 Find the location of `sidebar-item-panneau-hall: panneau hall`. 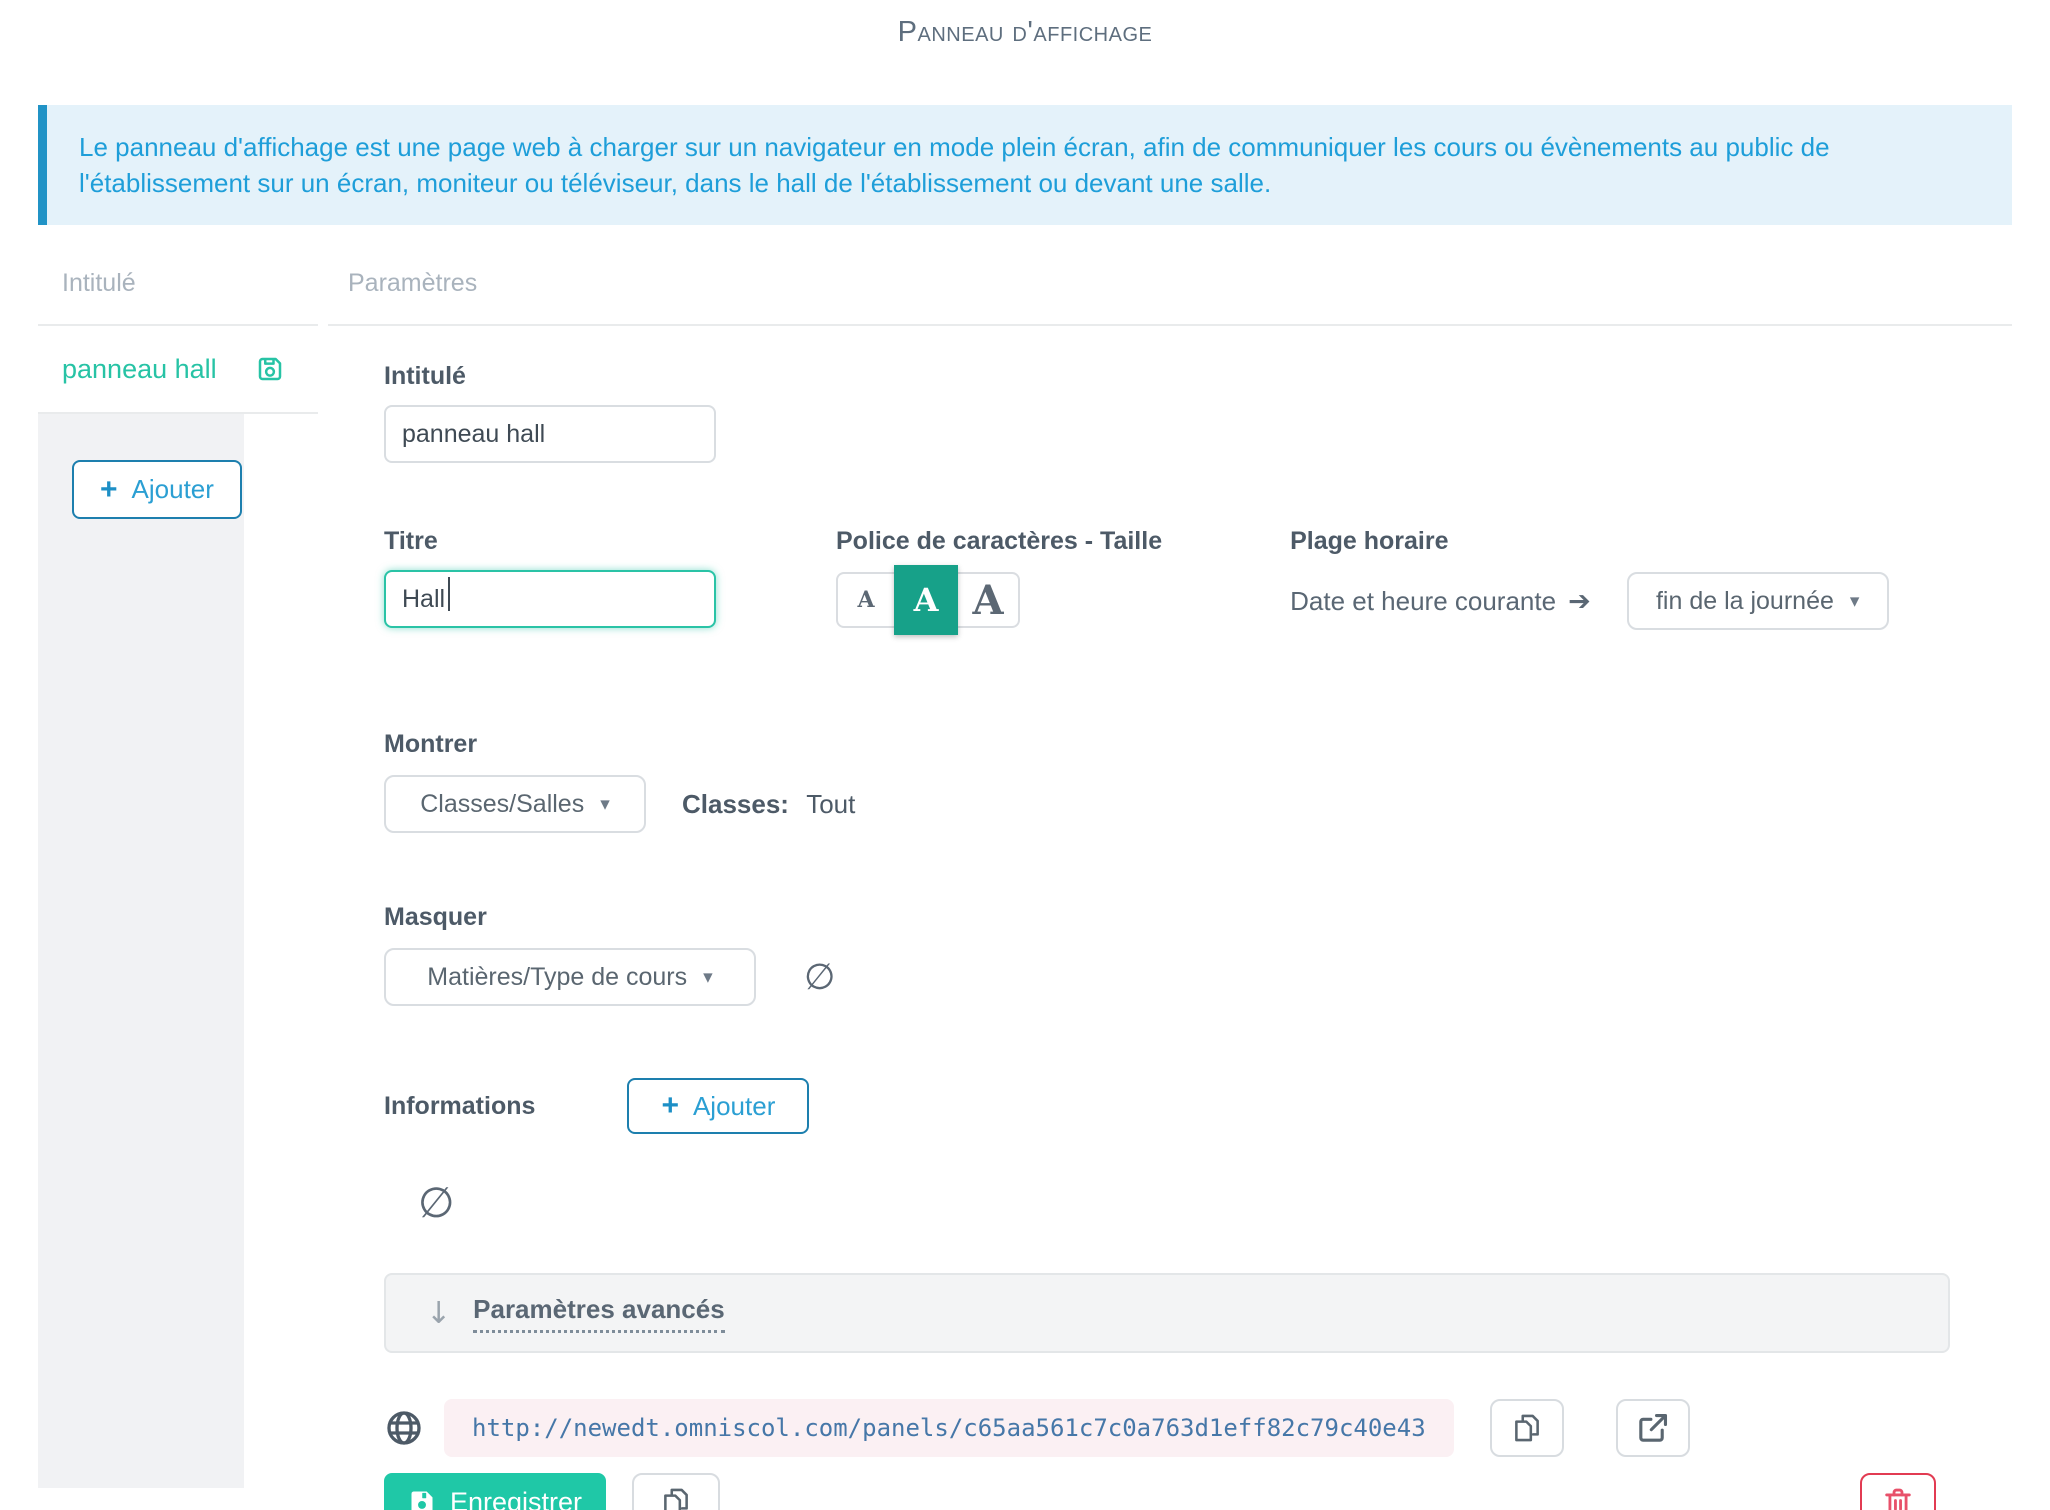

sidebar-item-panneau-hall: panneau hall is located at coordinates (178, 370).